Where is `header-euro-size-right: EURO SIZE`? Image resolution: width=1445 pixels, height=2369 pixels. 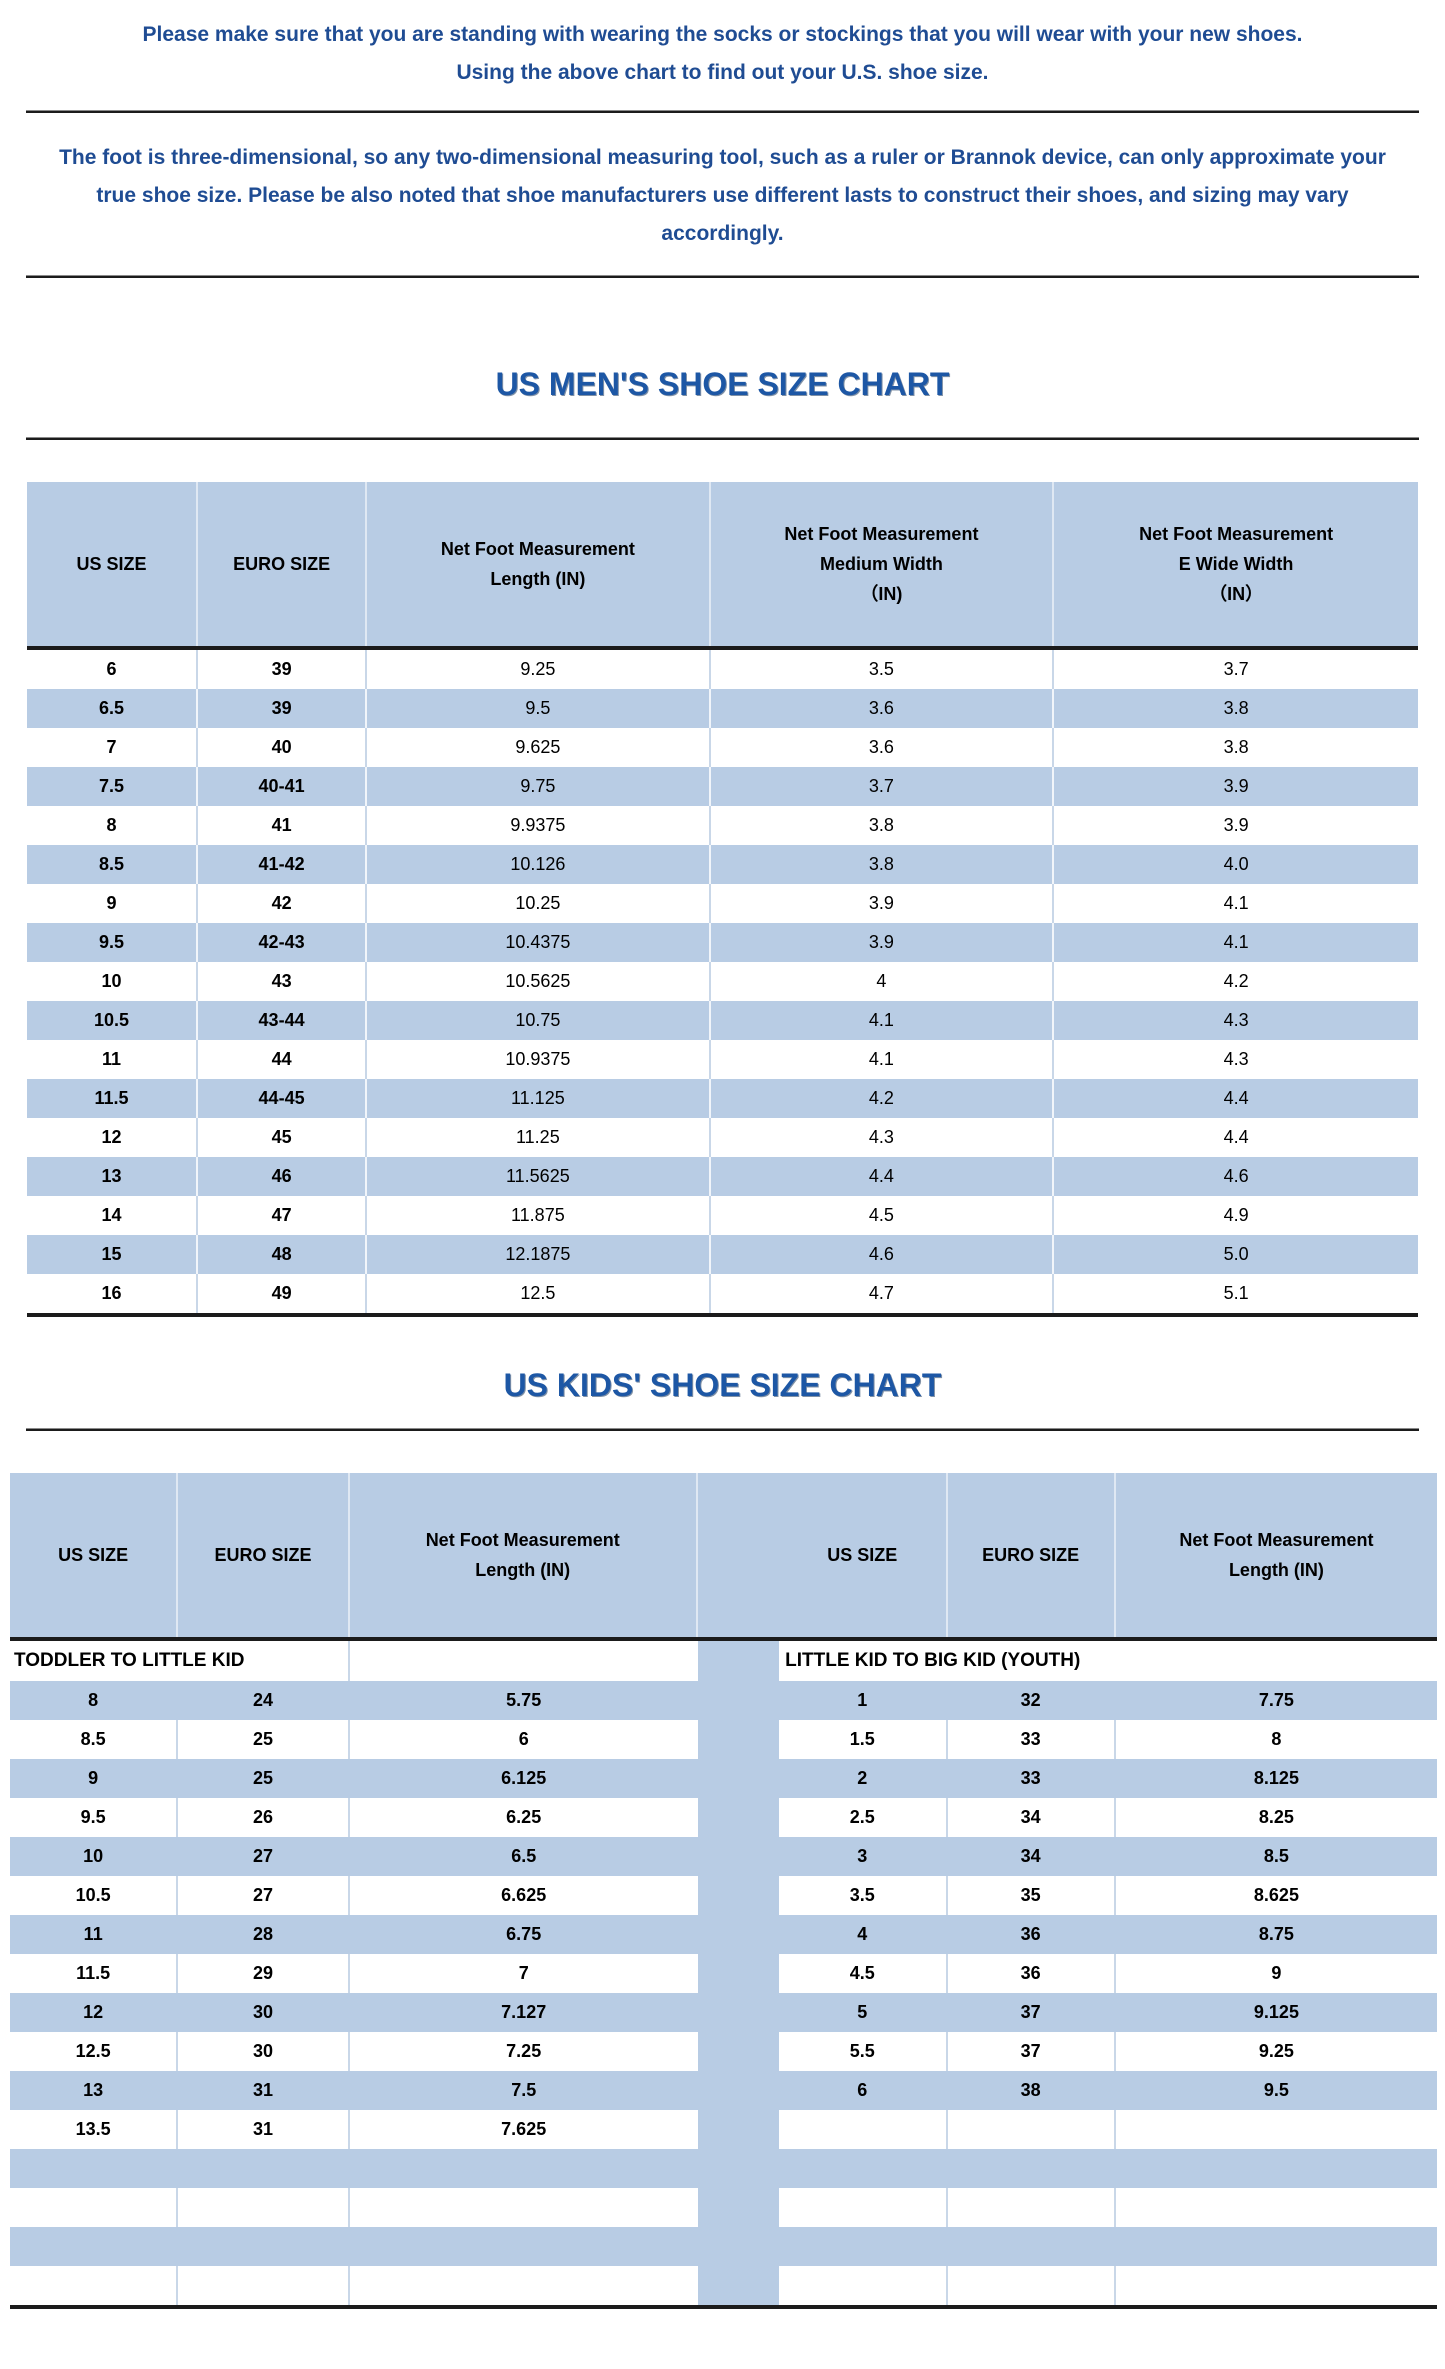
header-euro-size-right: EURO SIZE is located at coordinates (1032, 1555).